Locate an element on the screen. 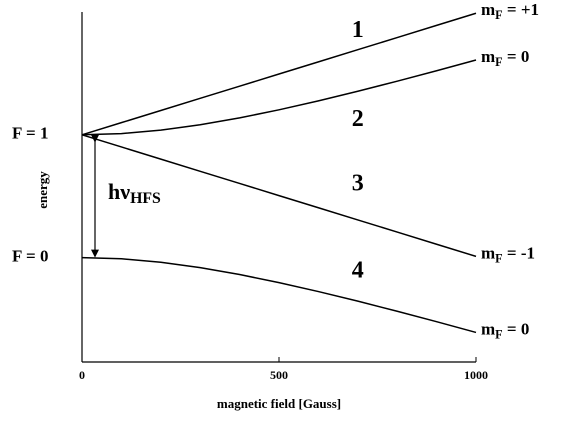 This screenshot has width=581, height=431. x-tick-label: 500 is located at coordinates (279, 375).